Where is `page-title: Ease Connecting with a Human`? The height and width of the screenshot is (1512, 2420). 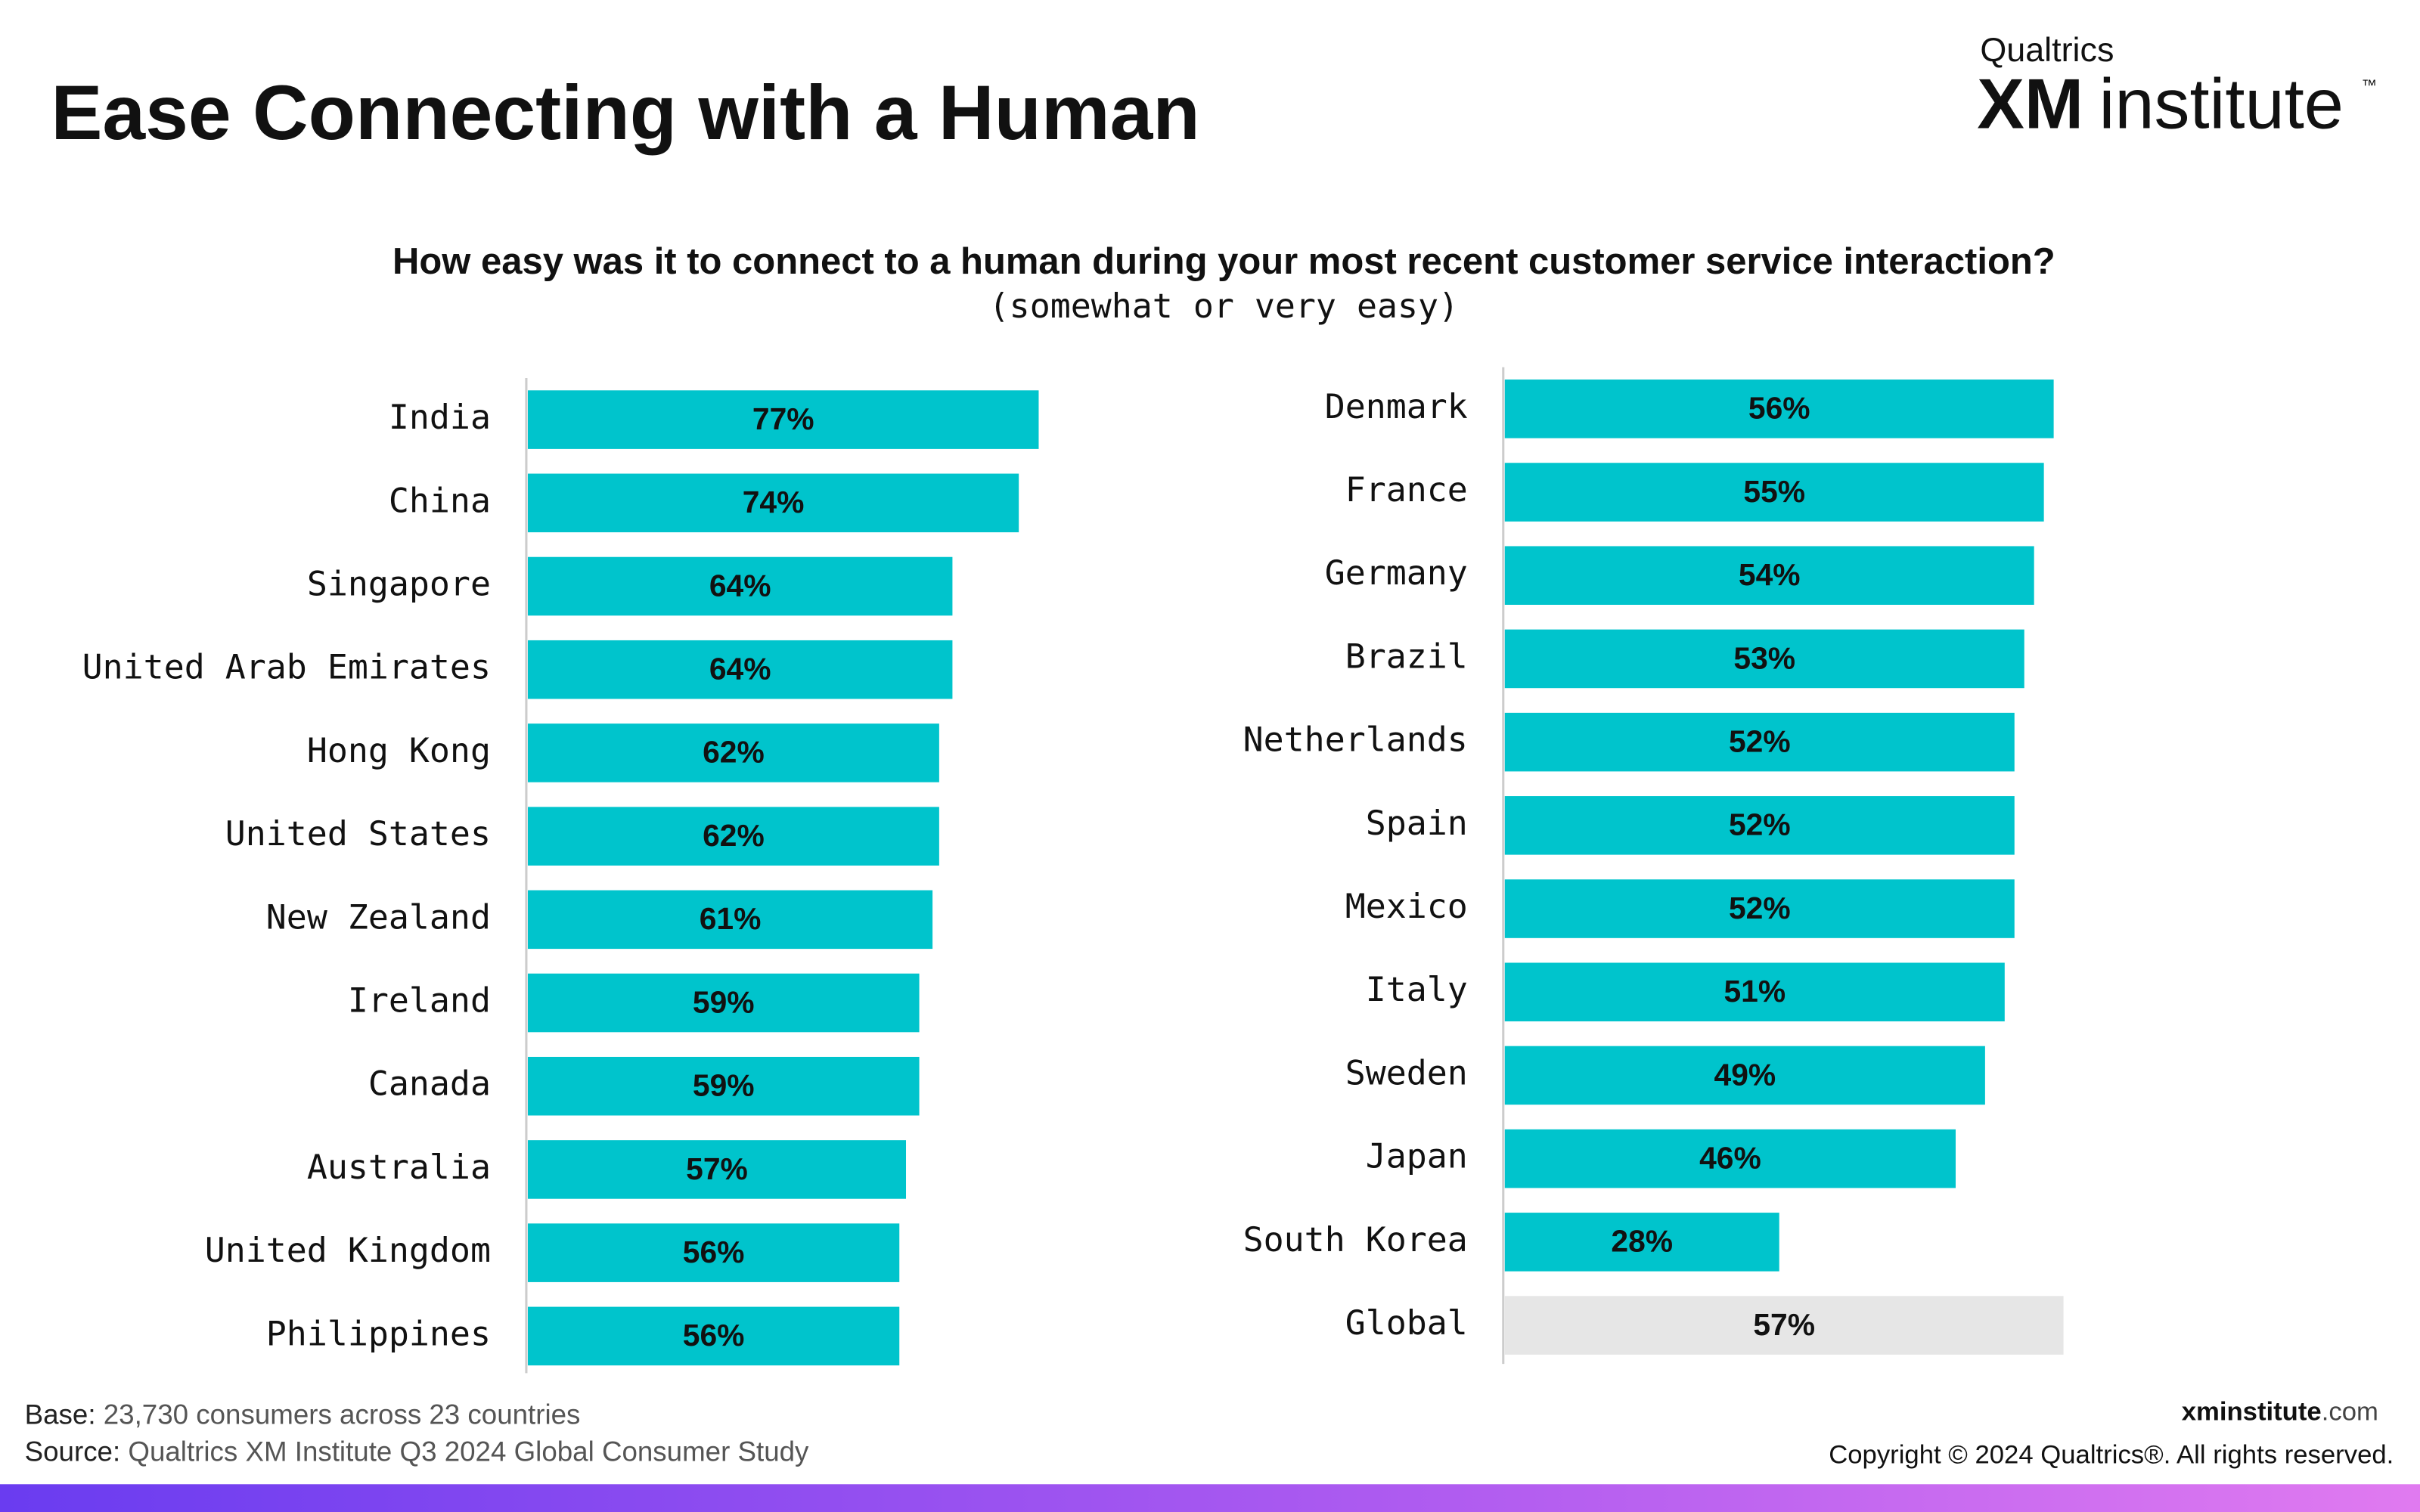 page-title: Ease Connecting with a Human is located at coordinates (625, 113).